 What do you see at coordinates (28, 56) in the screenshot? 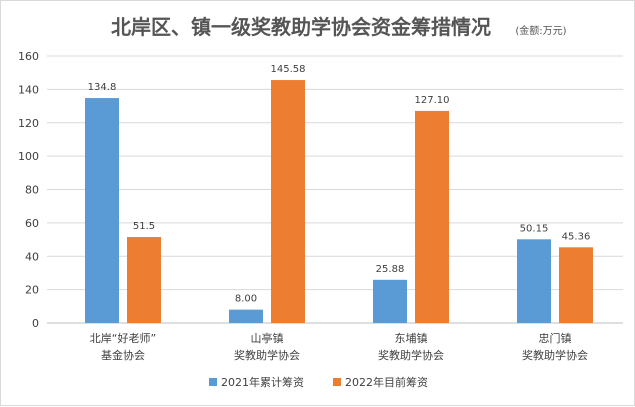
I see `y-tick-label: 160` at bounding box center [28, 56].